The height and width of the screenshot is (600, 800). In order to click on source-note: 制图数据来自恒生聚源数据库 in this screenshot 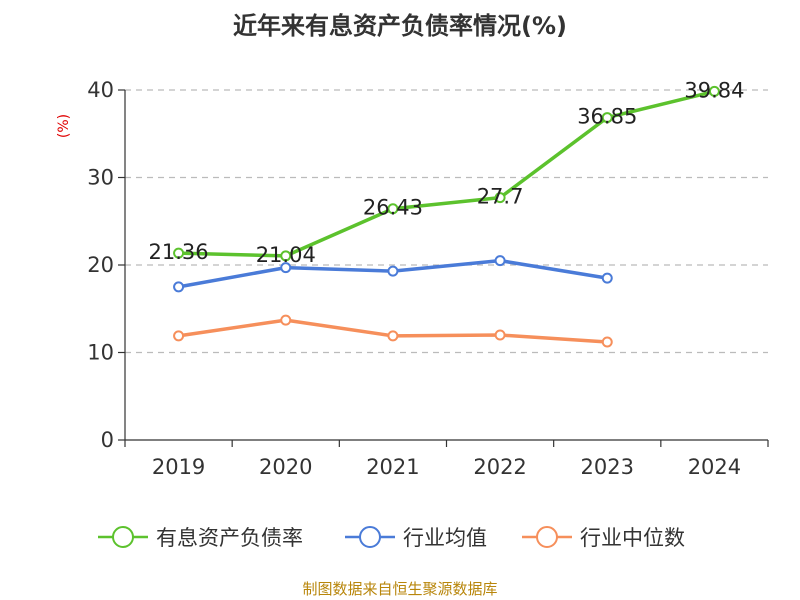, I will do `click(399, 589)`.